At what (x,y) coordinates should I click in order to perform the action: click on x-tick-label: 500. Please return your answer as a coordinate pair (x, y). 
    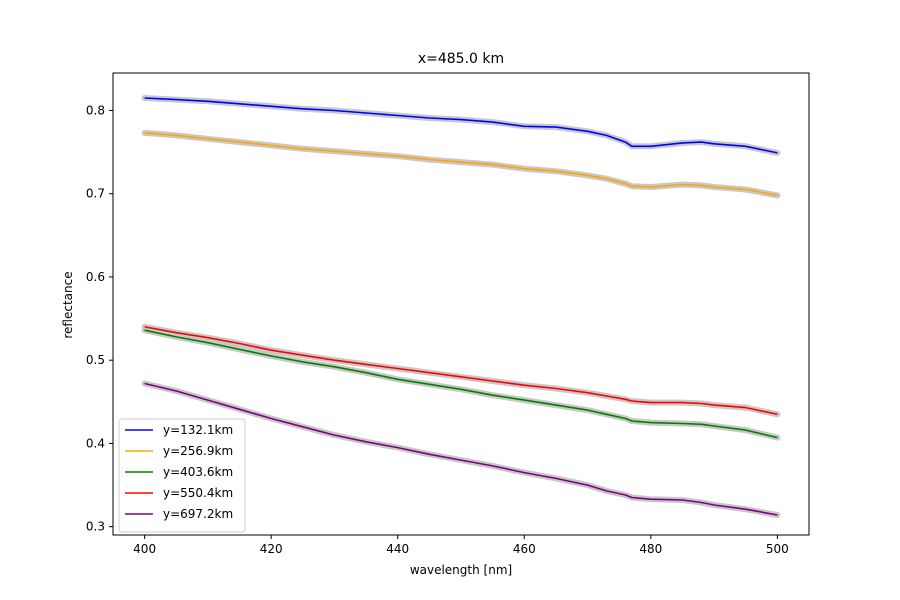
    Looking at the image, I should click on (777, 549).